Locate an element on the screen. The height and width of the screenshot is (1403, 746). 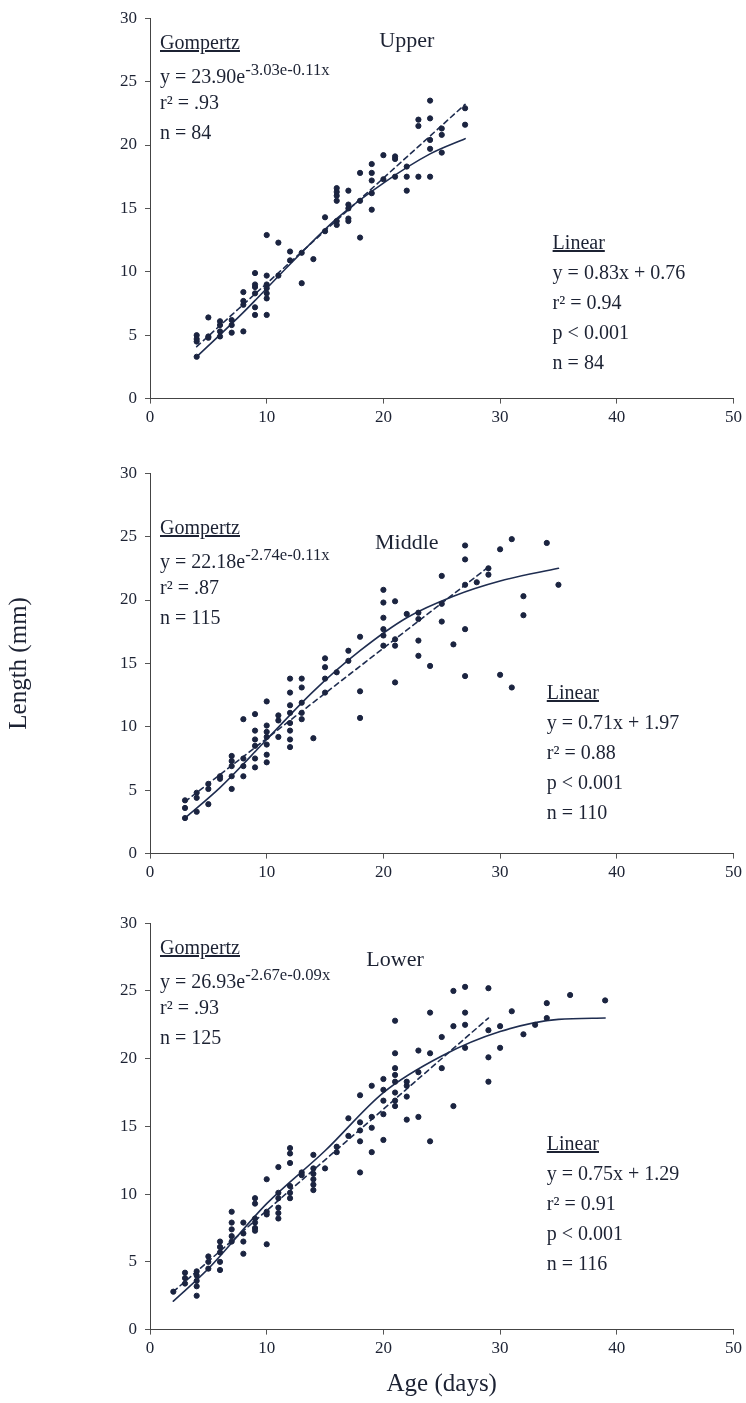
annotation: r² = 0.94 is located at coordinates (587, 302).